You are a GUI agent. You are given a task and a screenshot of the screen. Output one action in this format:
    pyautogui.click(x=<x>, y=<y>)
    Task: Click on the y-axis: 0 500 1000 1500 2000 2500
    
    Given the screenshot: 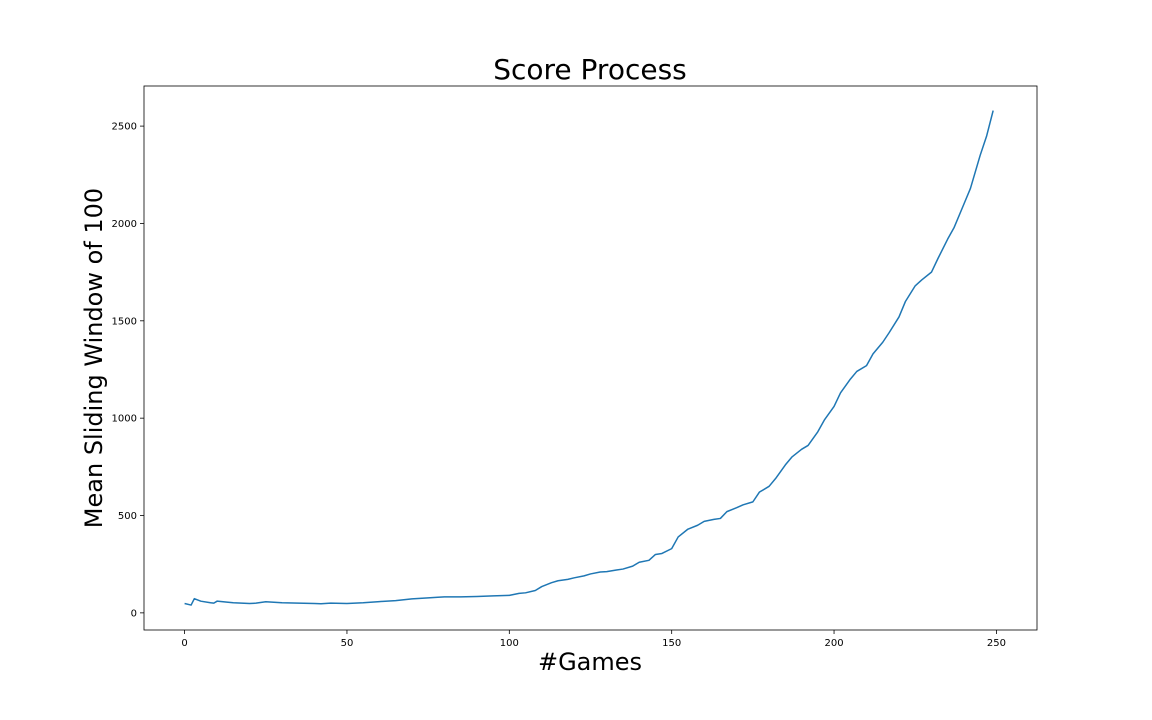 What is the action you would take?
    pyautogui.click(x=128, y=370)
    